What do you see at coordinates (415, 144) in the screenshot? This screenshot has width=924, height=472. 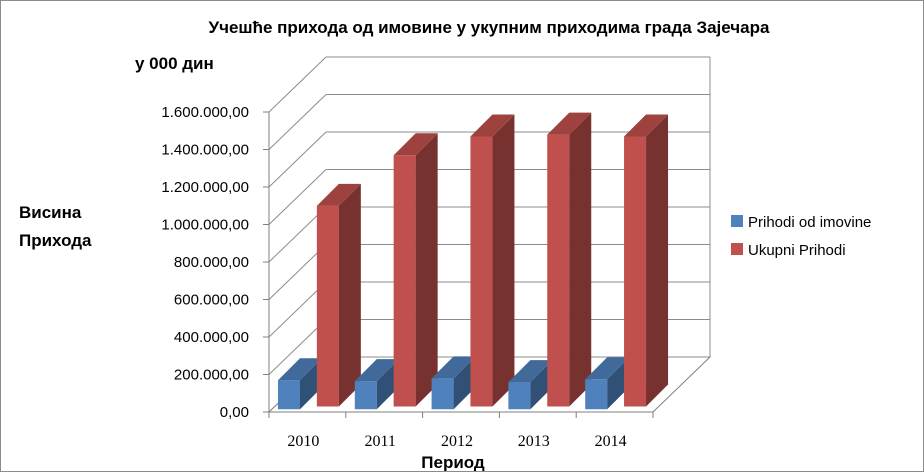 I see `bar-ukupni-prihodi-2011-top` at bounding box center [415, 144].